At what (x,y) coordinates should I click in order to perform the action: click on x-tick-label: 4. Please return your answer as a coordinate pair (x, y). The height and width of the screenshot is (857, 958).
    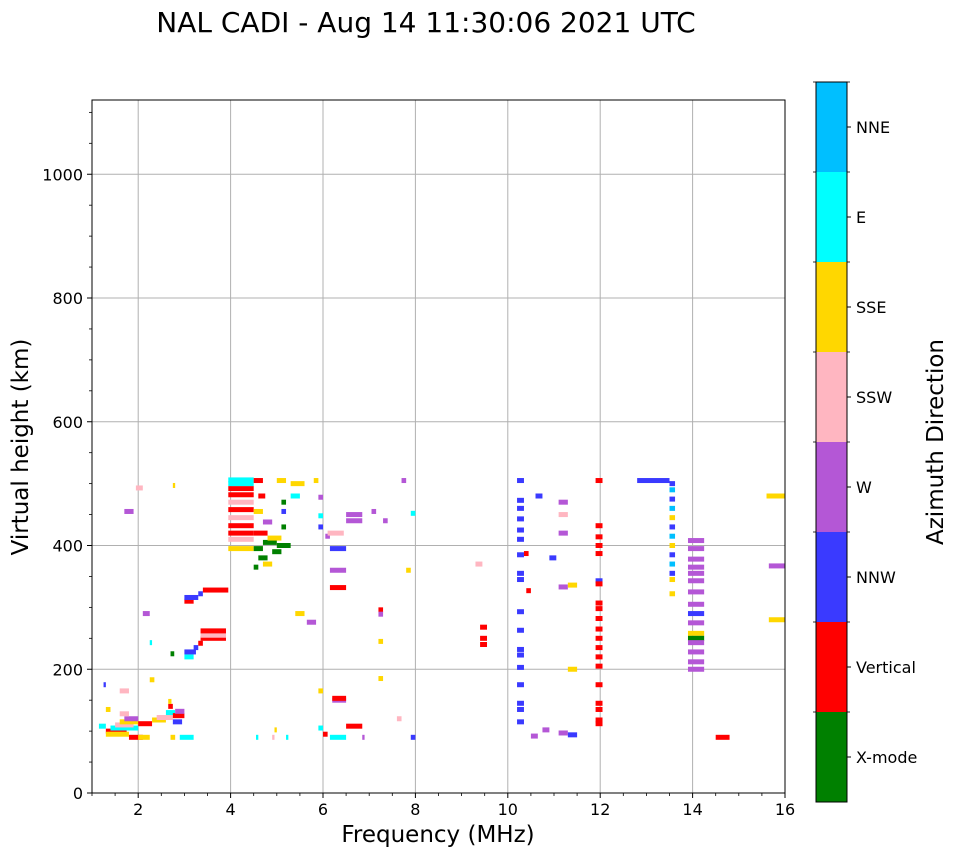
    Looking at the image, I should click on (231, 809).